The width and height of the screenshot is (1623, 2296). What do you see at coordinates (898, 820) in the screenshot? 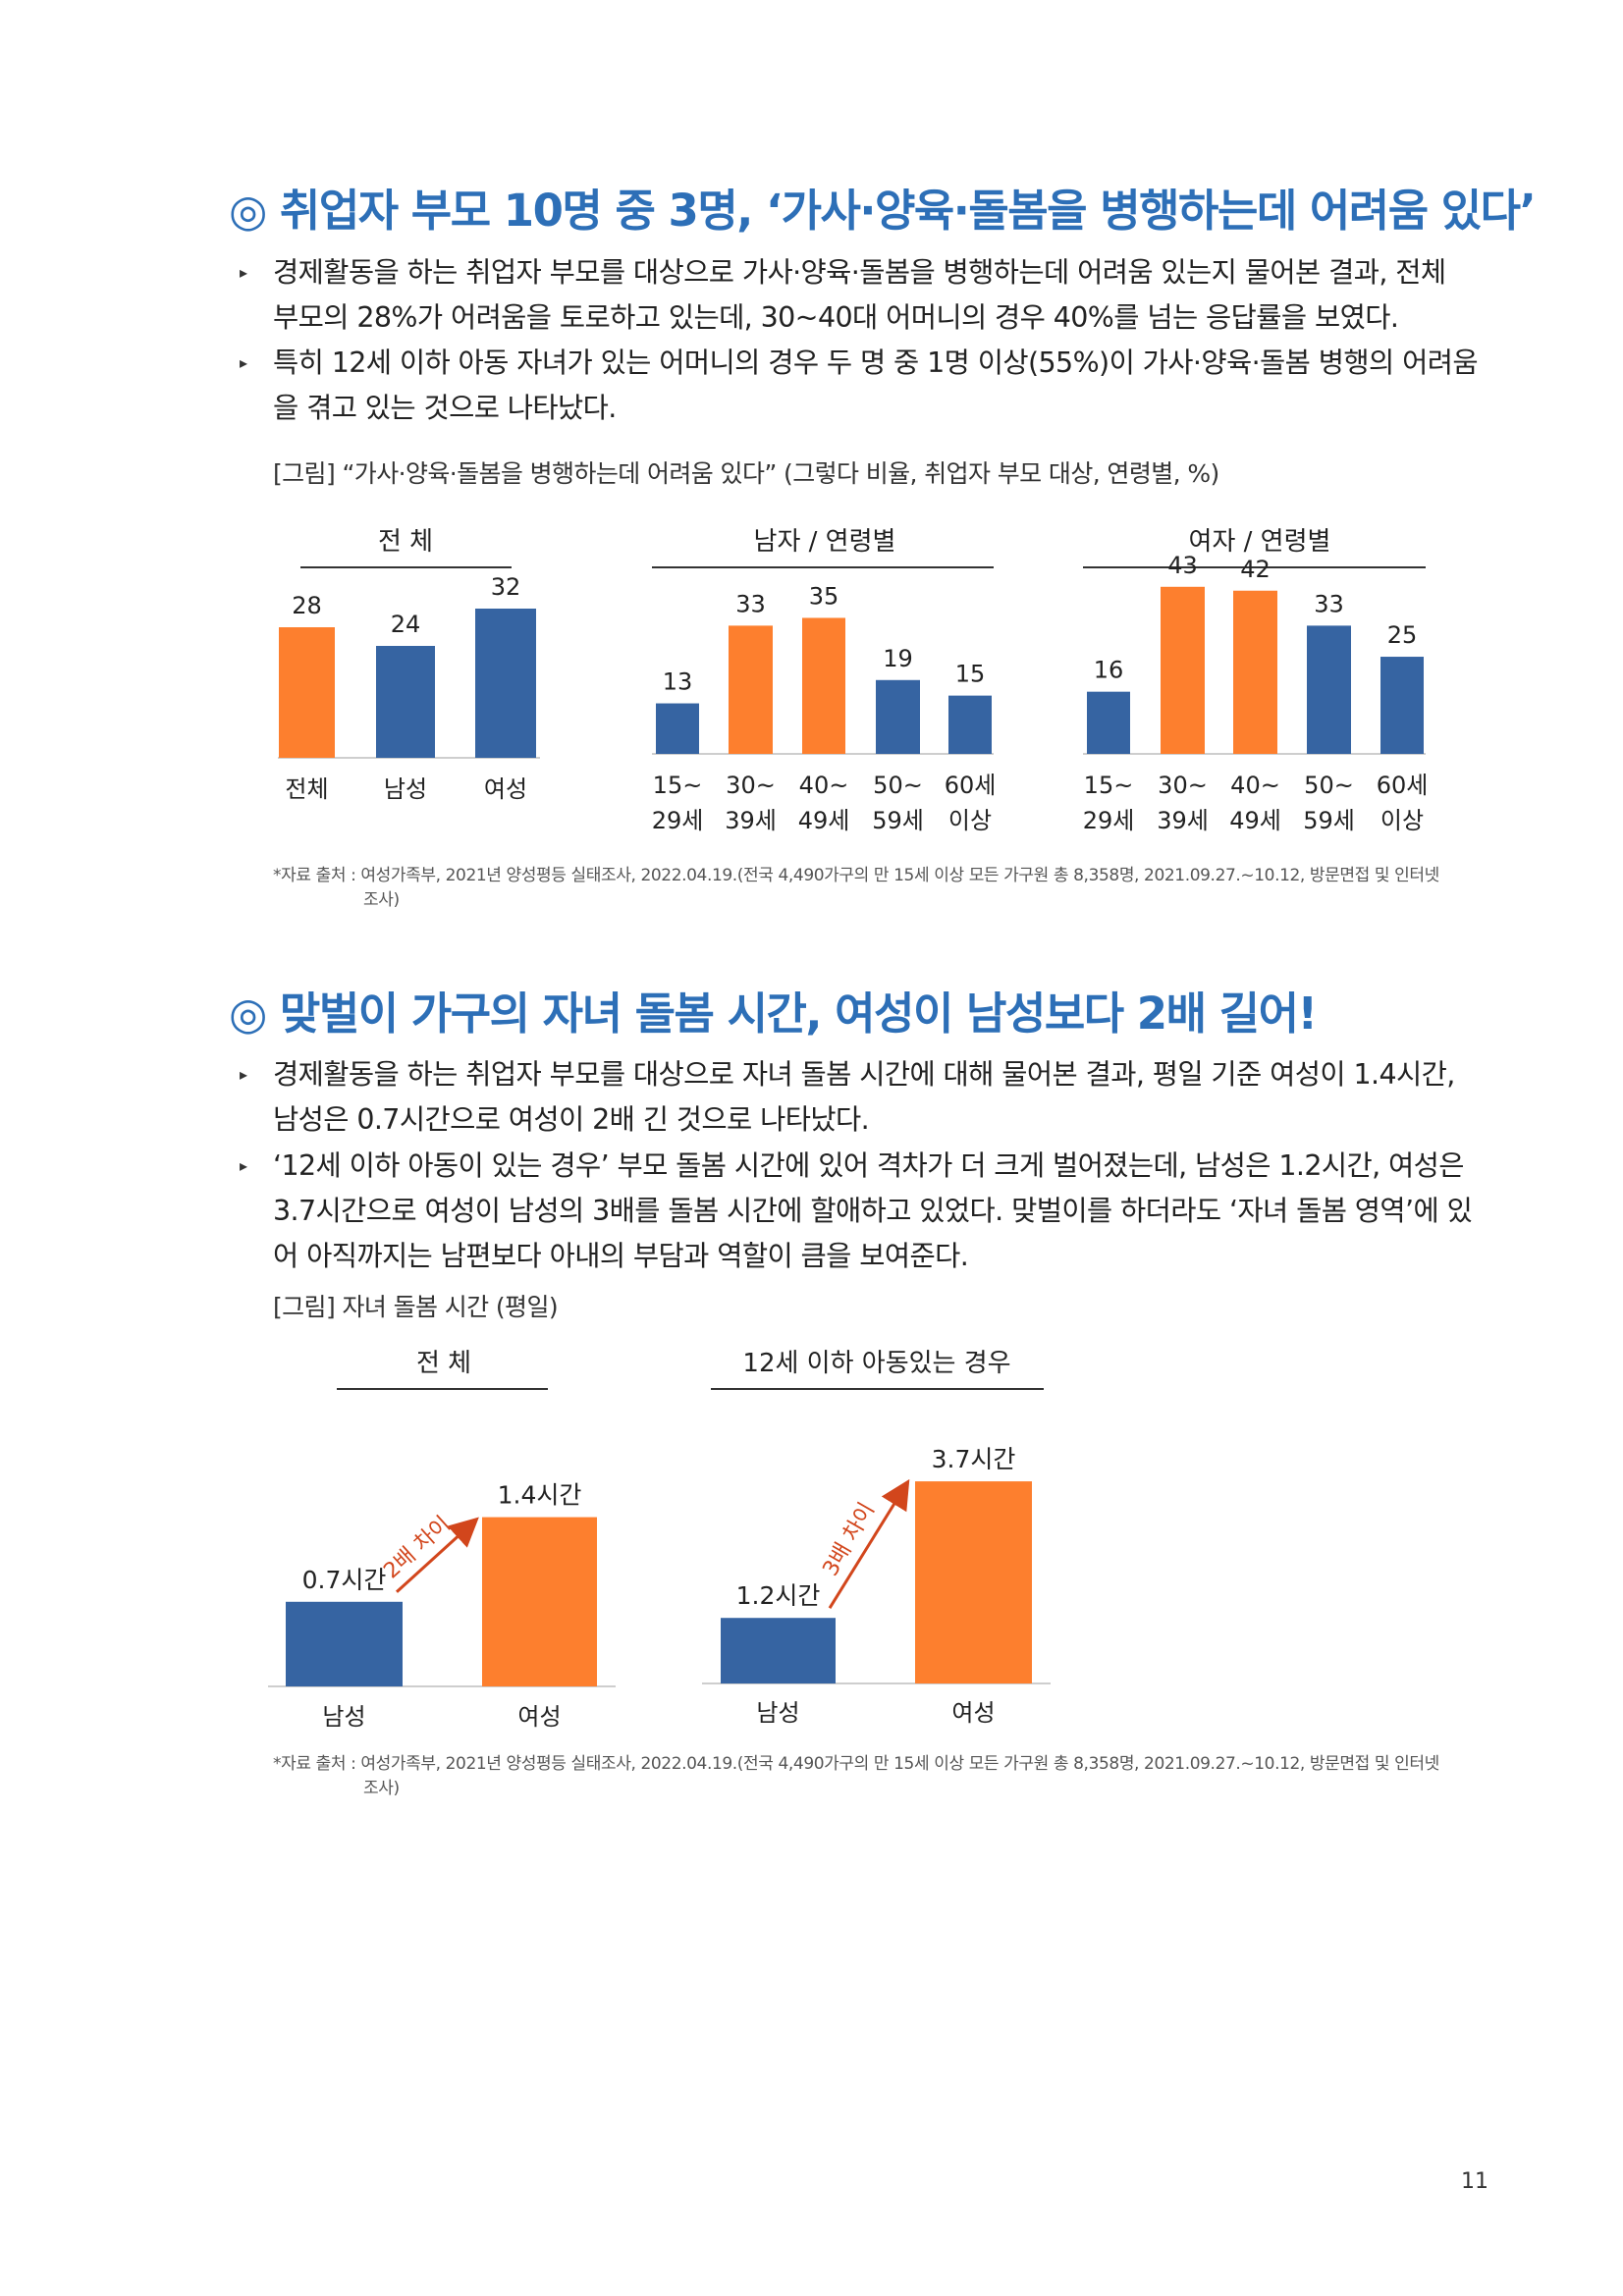
I see `tick-label: 59세` at bounding box center [898, 820].